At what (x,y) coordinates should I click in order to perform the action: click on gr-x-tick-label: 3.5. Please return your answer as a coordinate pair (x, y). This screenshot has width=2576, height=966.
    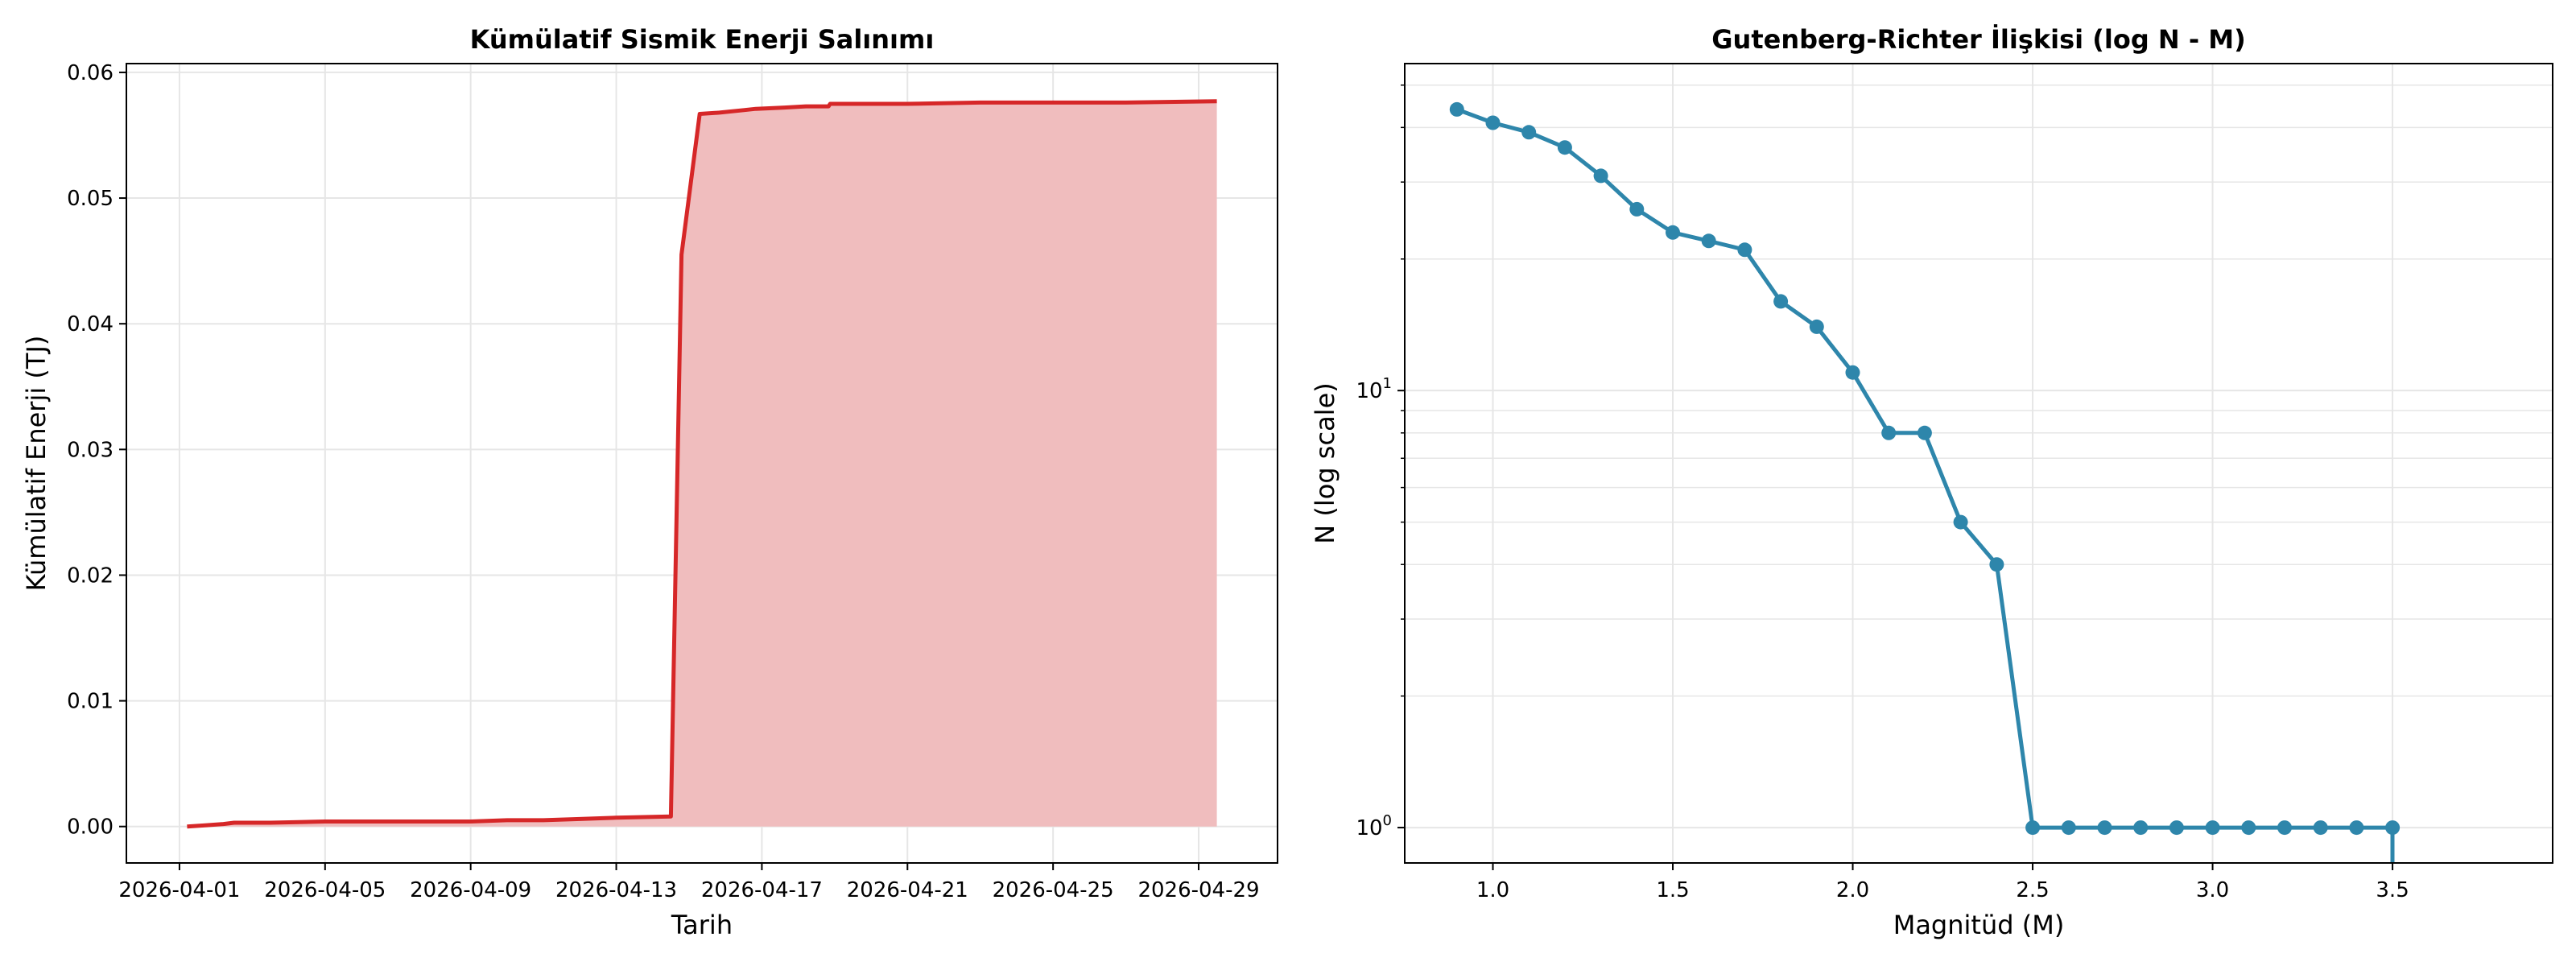
    Looking at the image, I should click on (2392, 890).